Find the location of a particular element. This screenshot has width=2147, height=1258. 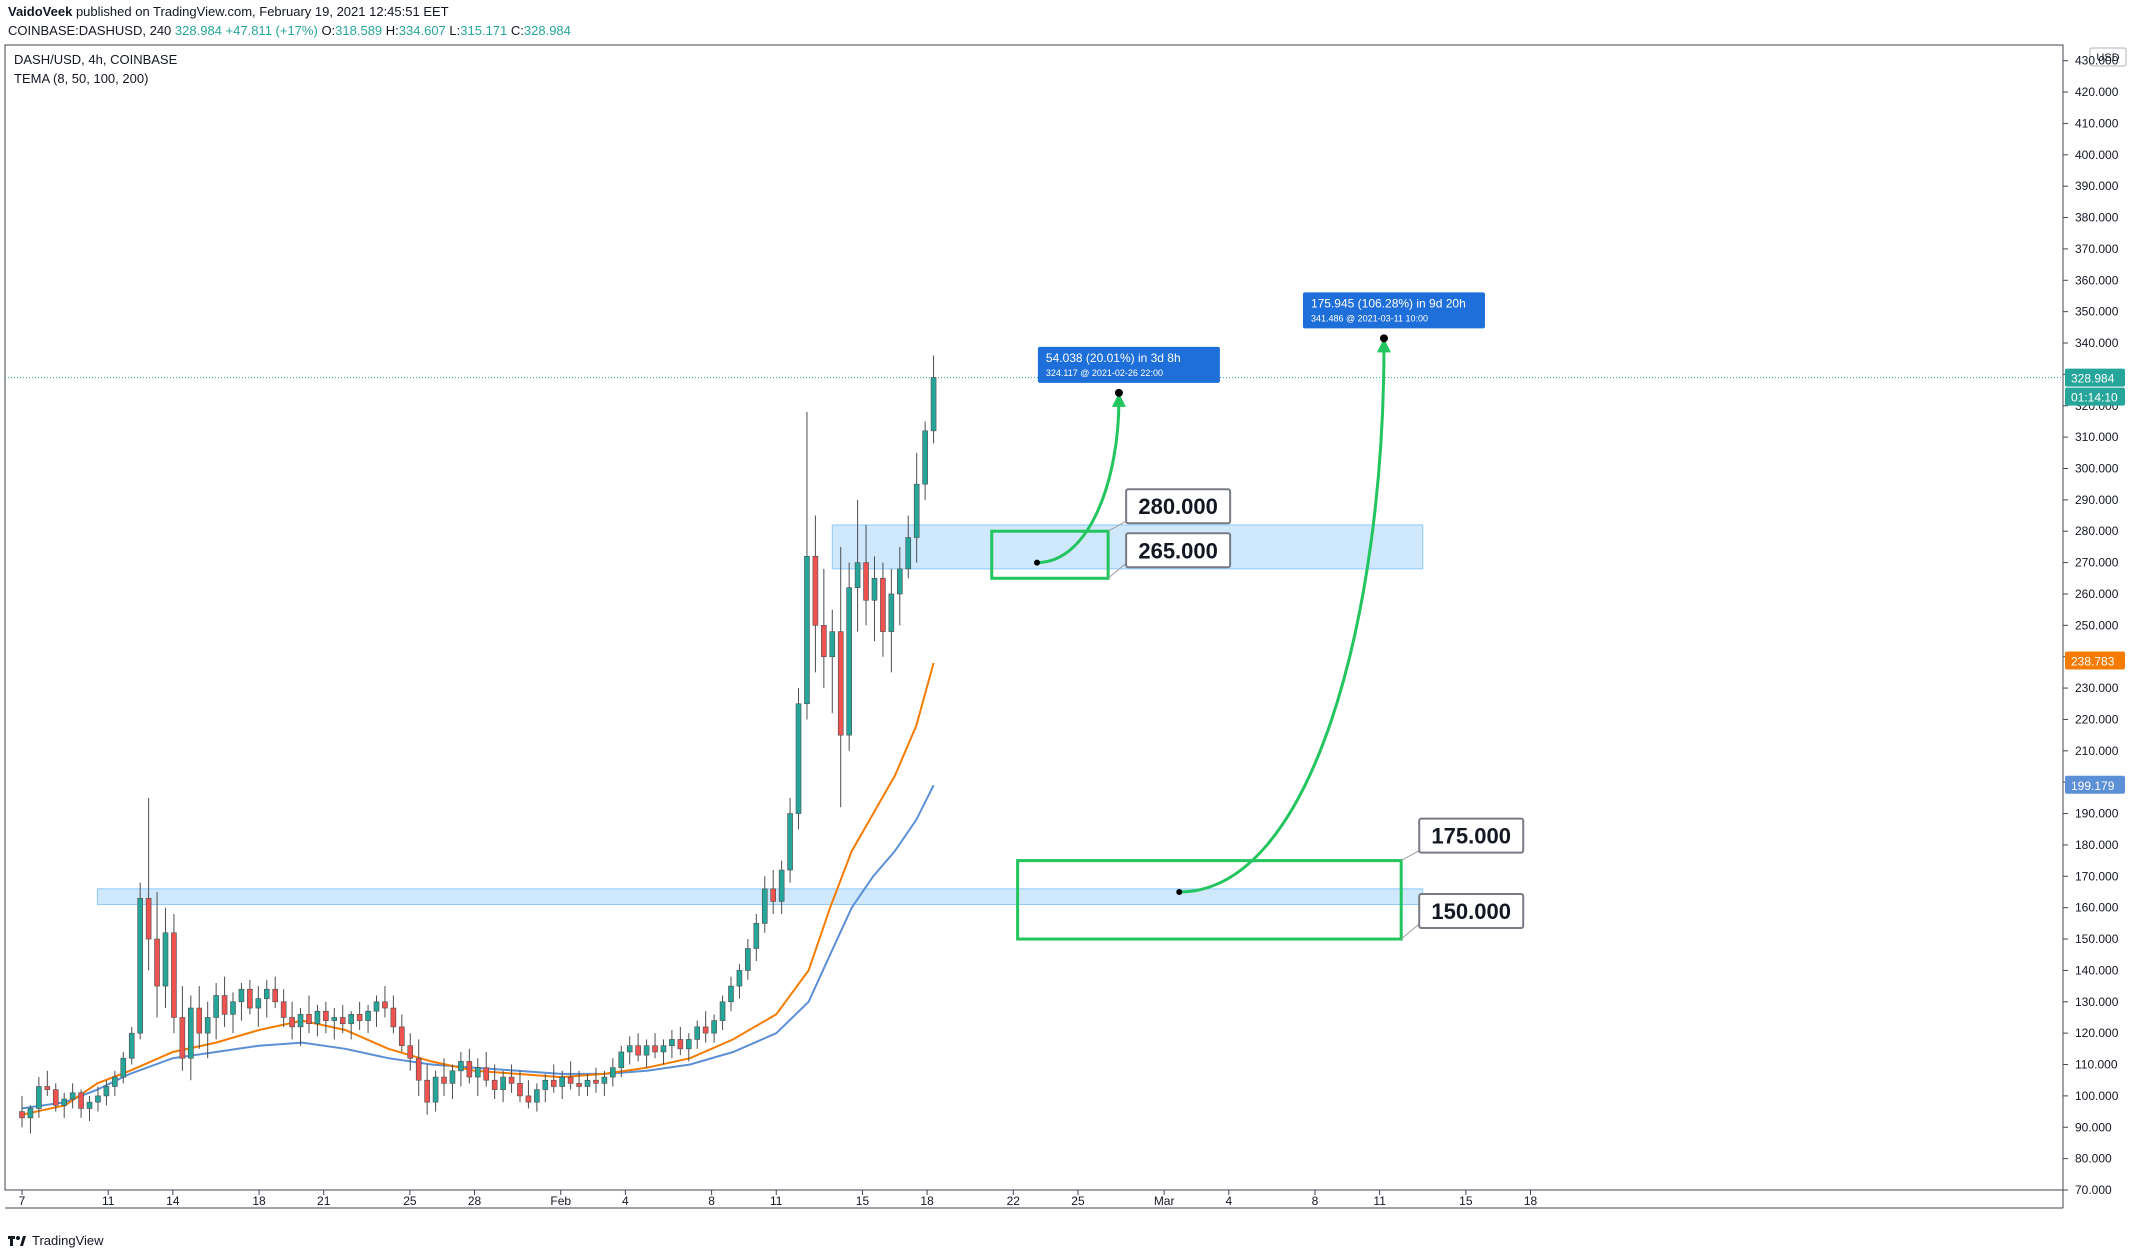

tradingview-brand: TradingView is located at coordinates (68, 1240).